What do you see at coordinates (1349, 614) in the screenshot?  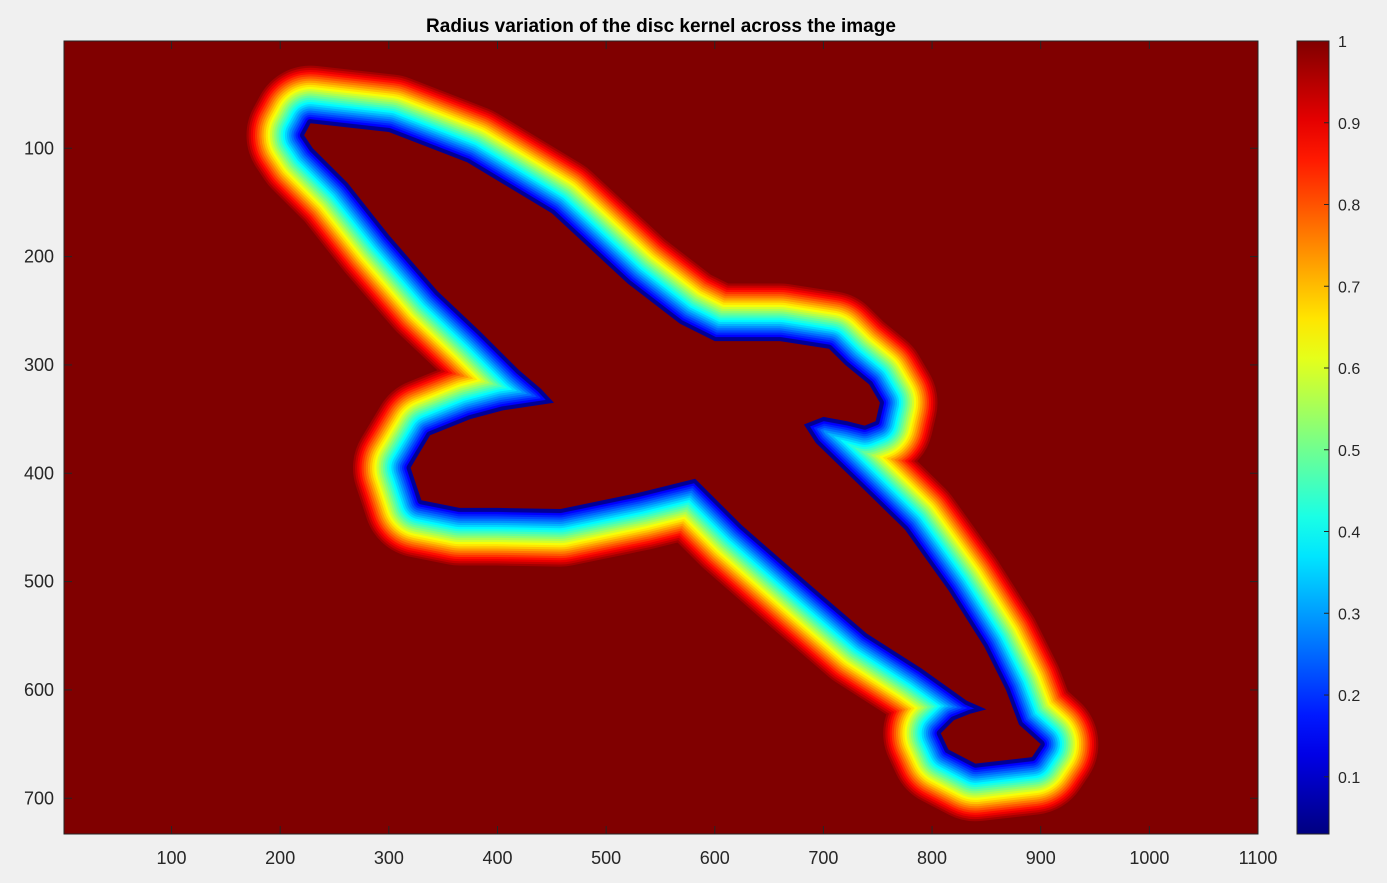 I see `colorbar-tick-label: 0.3` at bounding box center [1349, 614].